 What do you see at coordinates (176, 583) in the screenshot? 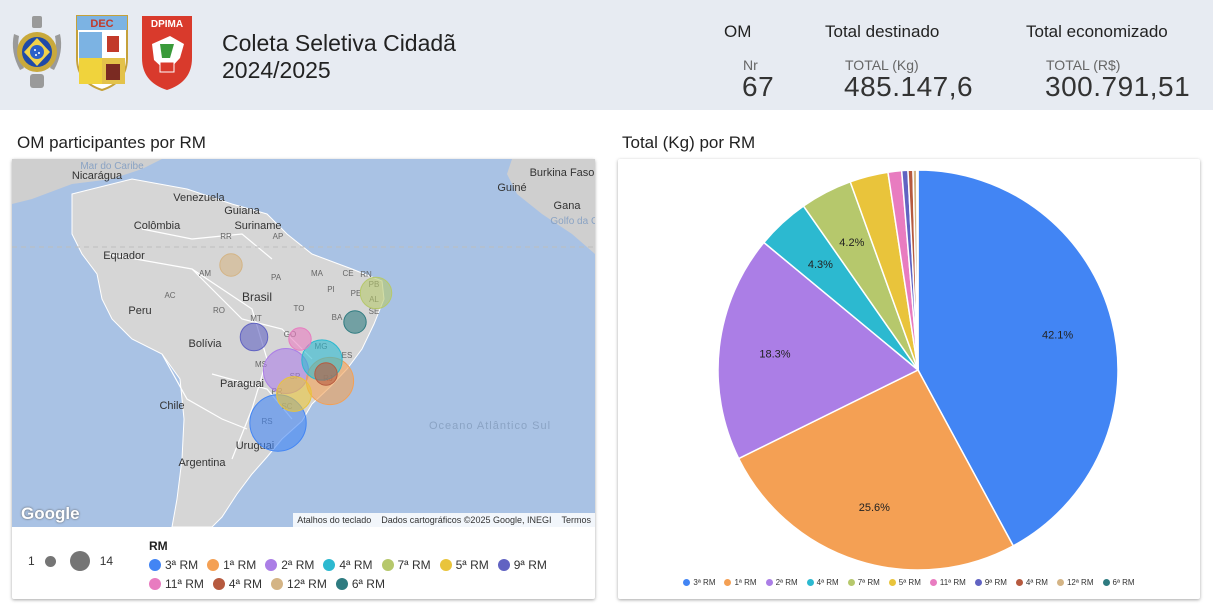
I see `rm-legend-item: 11ª RM` at bounding box center [176, 583].